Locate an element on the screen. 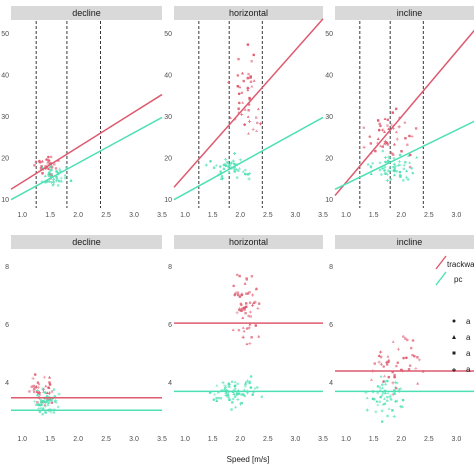 The image size is (474, 474). legend-label-pc: pc is located at coordinates (458, 279).